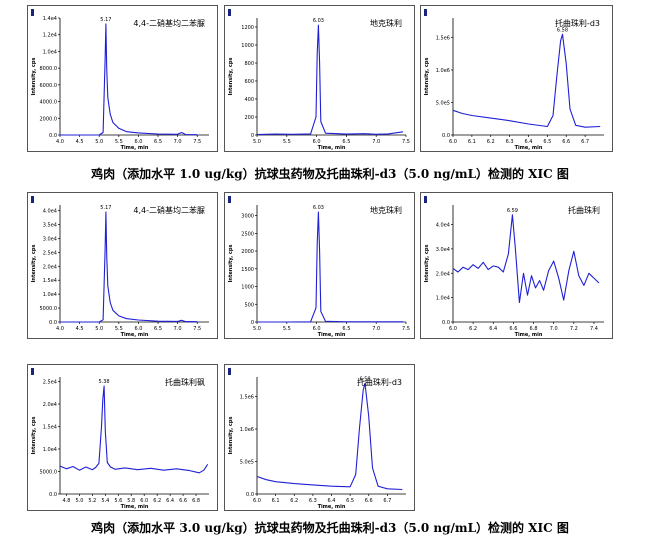 The image size is (660, 540). I want to click on y-tick-label: 1.5e6, so click(247, 398).